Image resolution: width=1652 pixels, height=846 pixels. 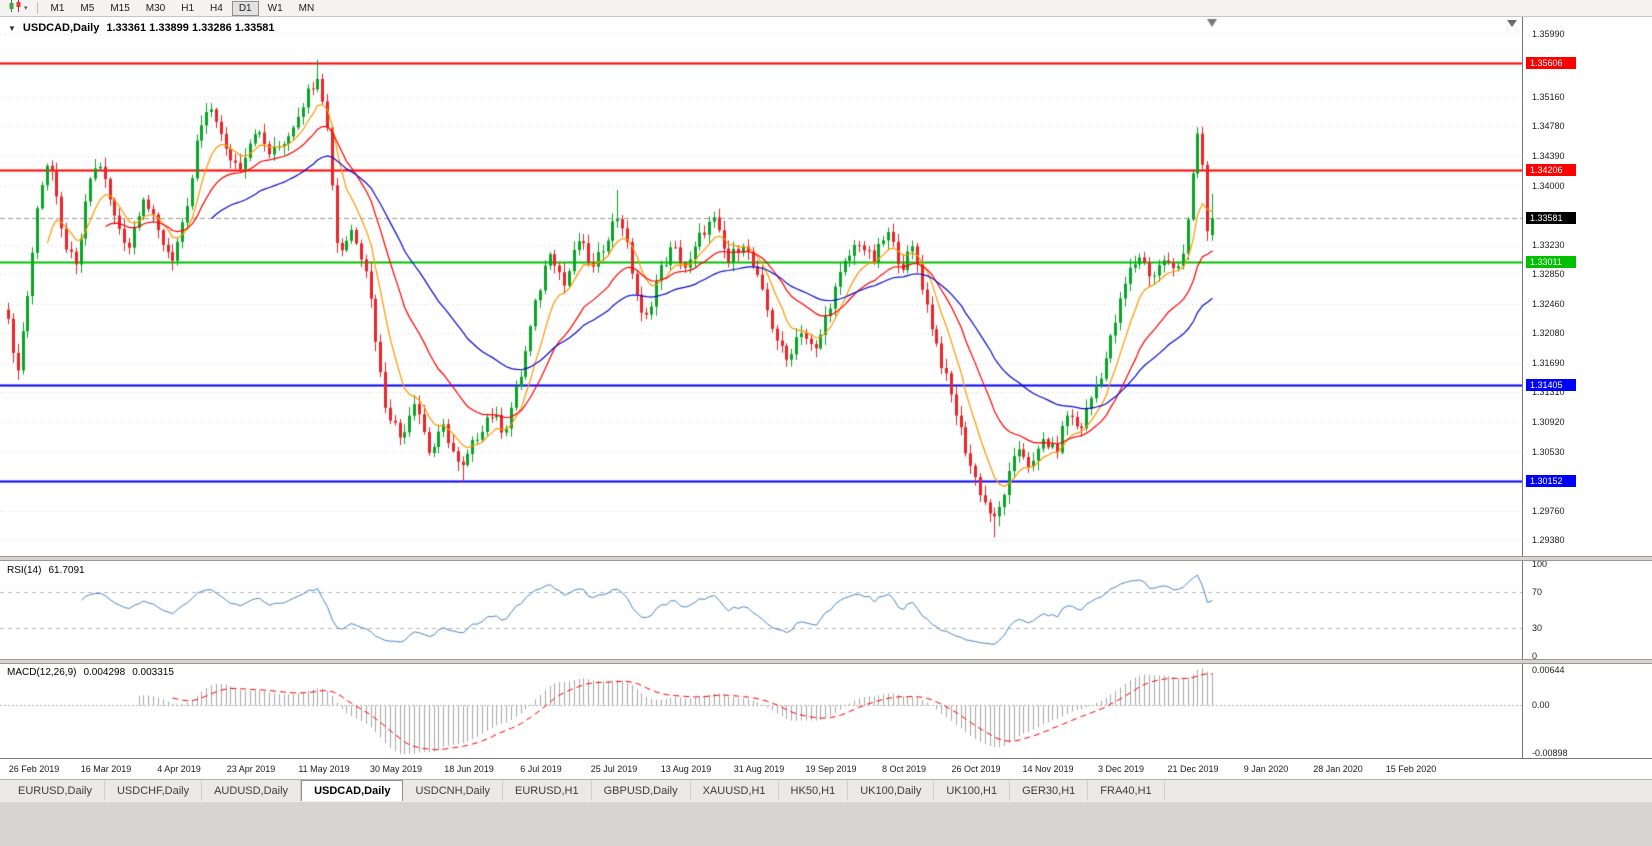 I want to click on date-label: 13 Aug 2019, so click(x=686, y=769).